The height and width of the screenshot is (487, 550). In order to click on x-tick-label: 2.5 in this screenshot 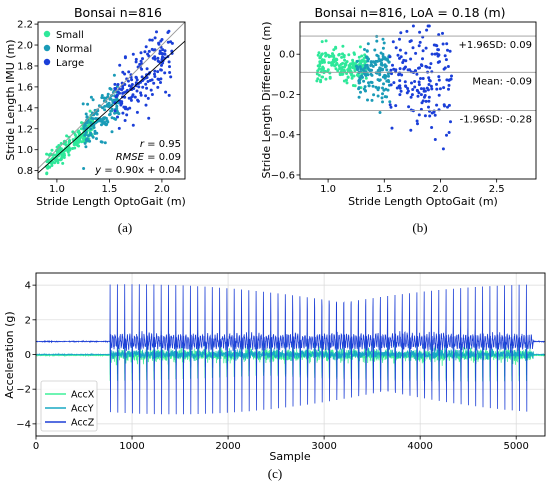, I will do `click(497, 189)`.